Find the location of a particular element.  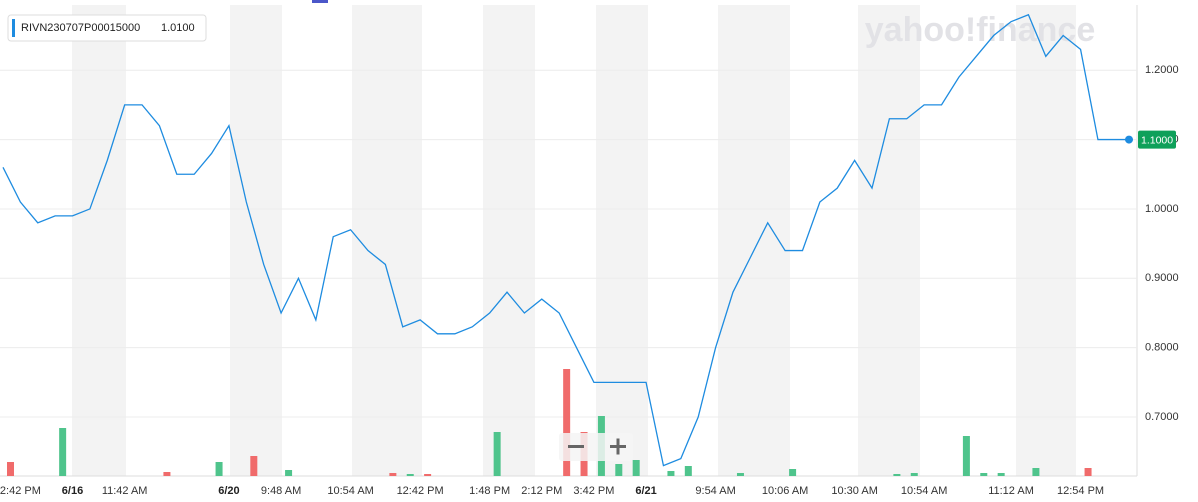

x-tick-label: 9:48 AM is located at coordinates (281, 491).